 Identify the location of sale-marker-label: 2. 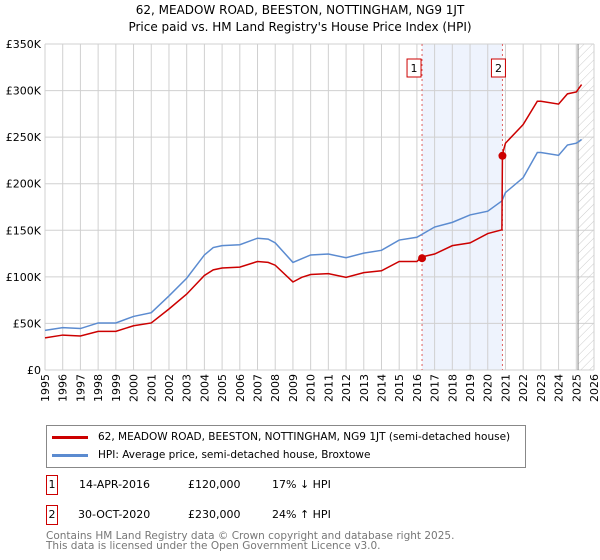
(52, 515).